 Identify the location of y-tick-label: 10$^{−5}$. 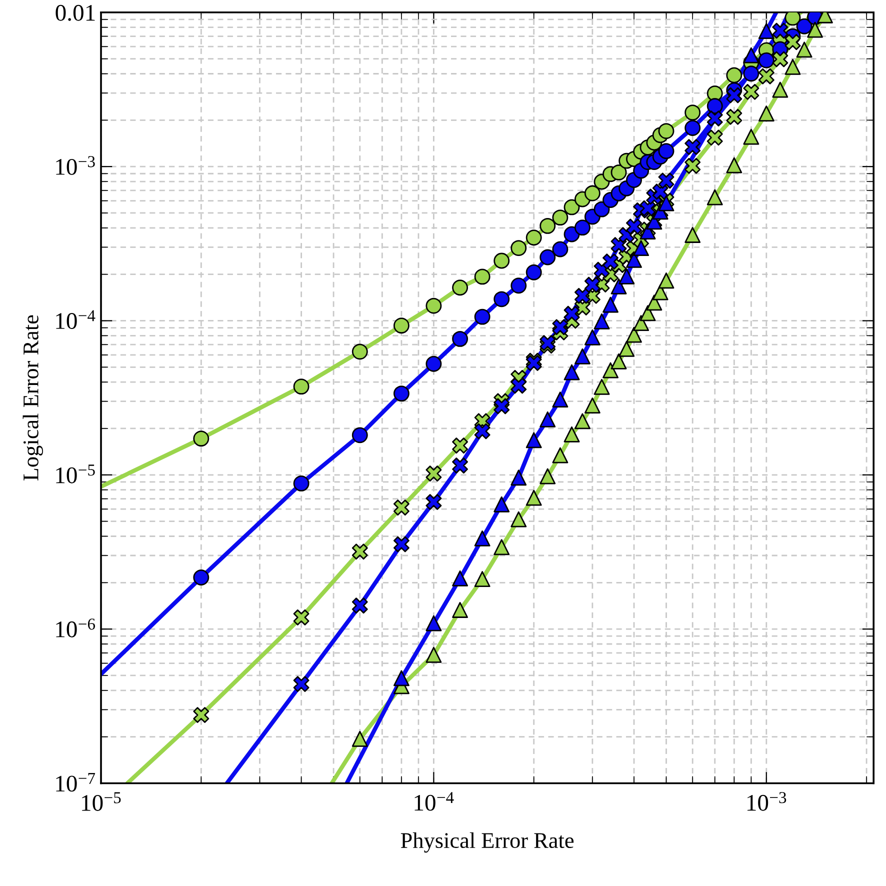
(75, 474).